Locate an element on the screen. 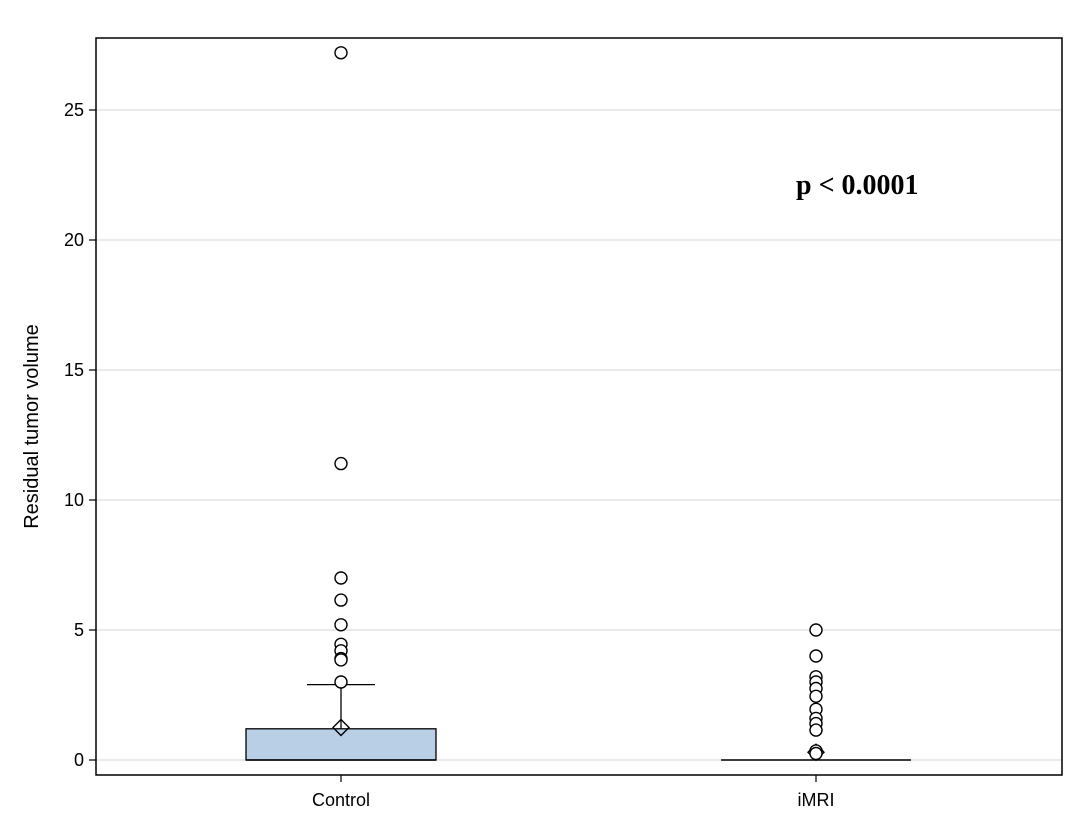 The width and height of the screenshot is (1080, 838). box-group-imri is located at coordinates (816, 692).